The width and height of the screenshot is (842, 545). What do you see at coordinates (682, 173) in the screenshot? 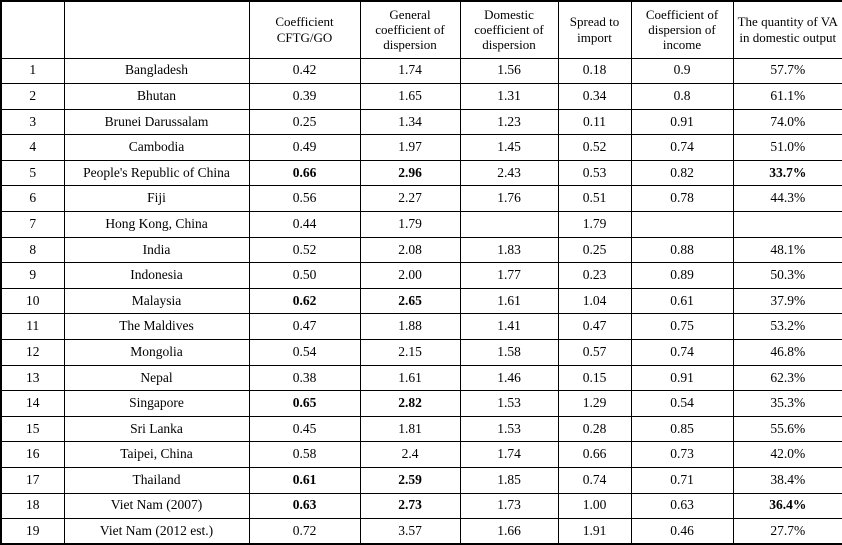
I see `coefficient-of-dispersion-of-income-cell: 0.82` at bounding box center [682, 173].